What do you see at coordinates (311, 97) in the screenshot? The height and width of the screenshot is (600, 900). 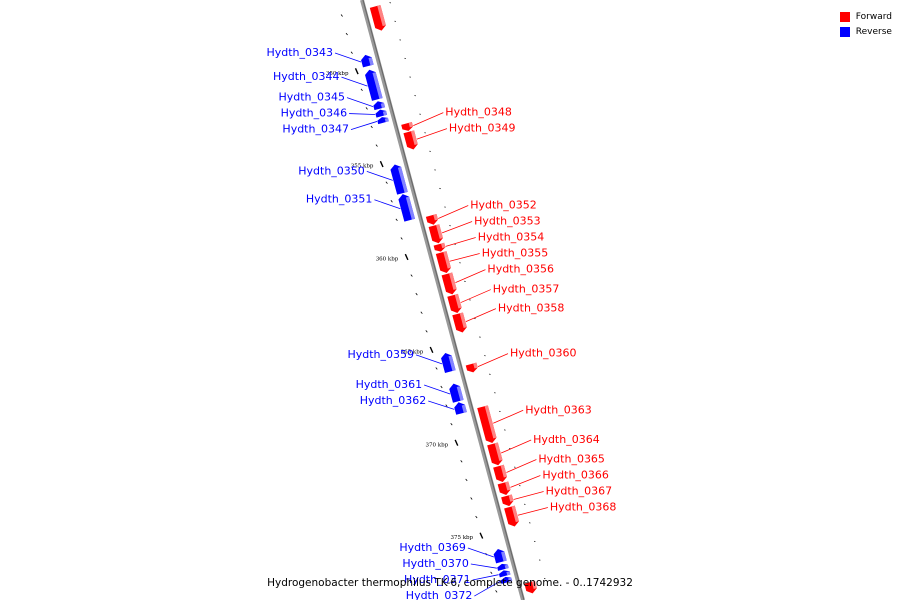 I see `gene-label: Hydth_0345` at bounding box center [311, 97].